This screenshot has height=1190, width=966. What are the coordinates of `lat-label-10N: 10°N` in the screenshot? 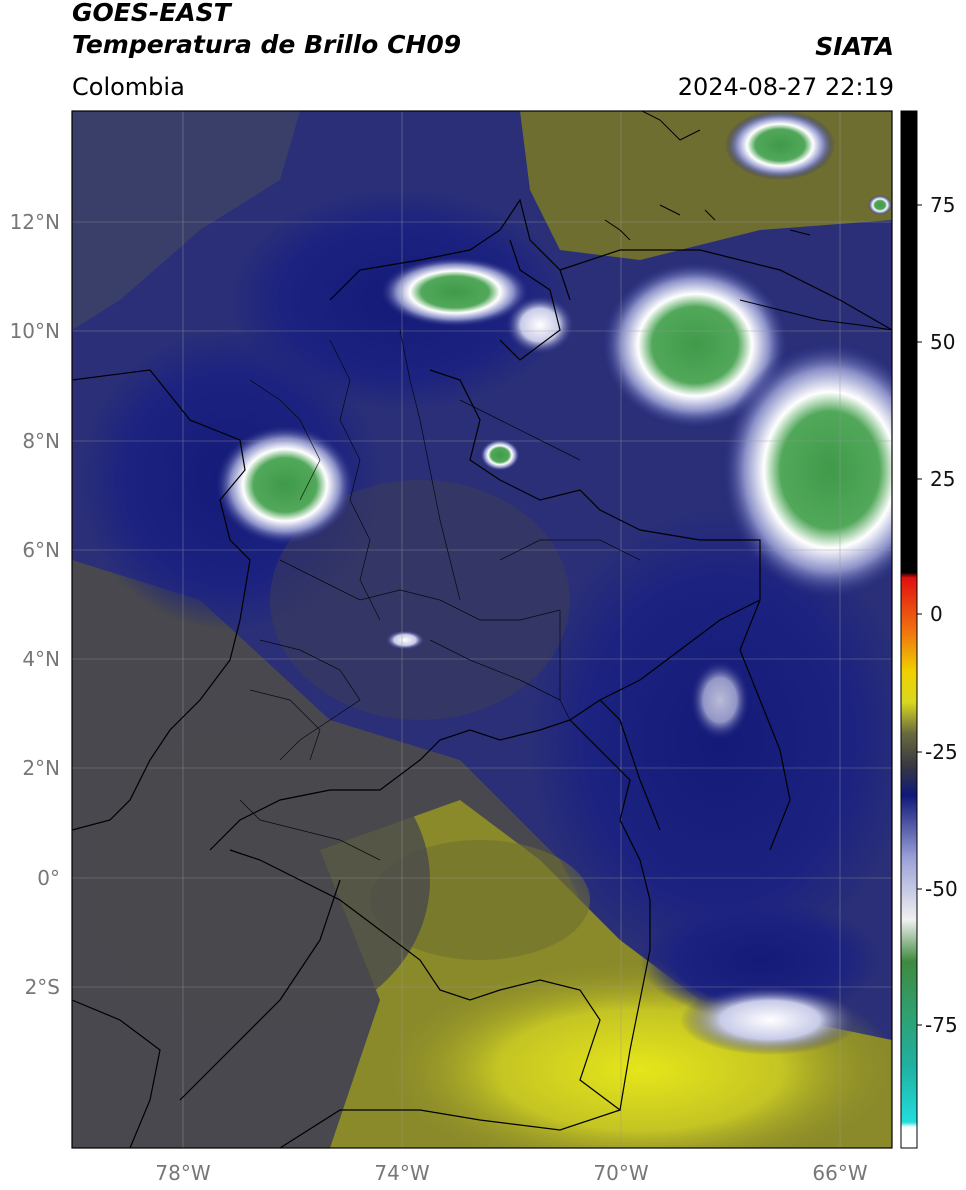 It's located at (35, 331).